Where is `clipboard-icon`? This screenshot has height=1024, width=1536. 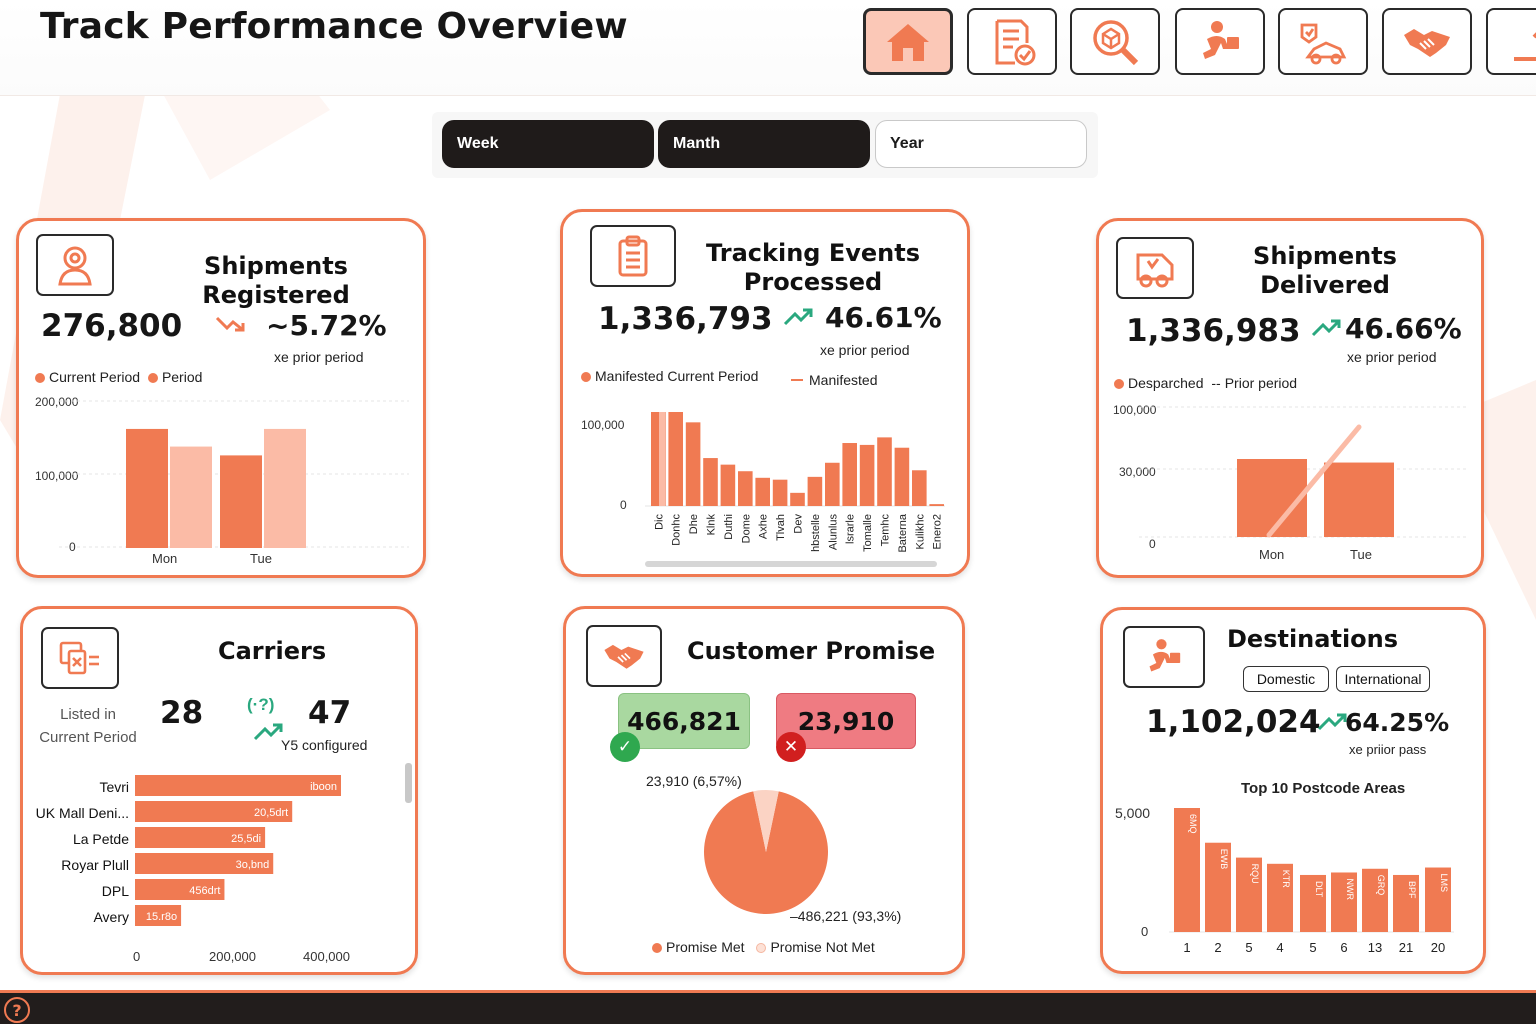
clipboard-icon is located at coordinates (633, 256).